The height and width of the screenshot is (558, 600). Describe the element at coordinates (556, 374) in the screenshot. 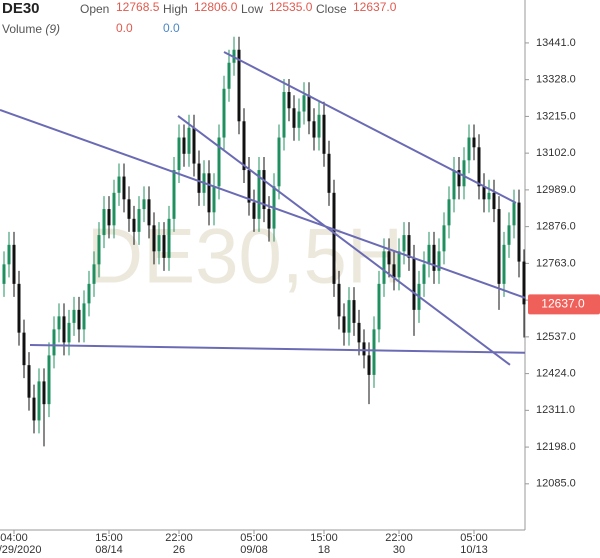

I see `y-tick-label: 12424.0` at that location.